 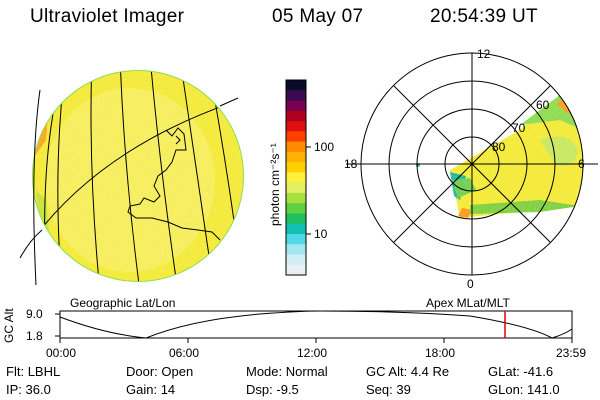 I want to click on right-panel-caption: Apex MLat/MLT, so click(x=468, y=303).